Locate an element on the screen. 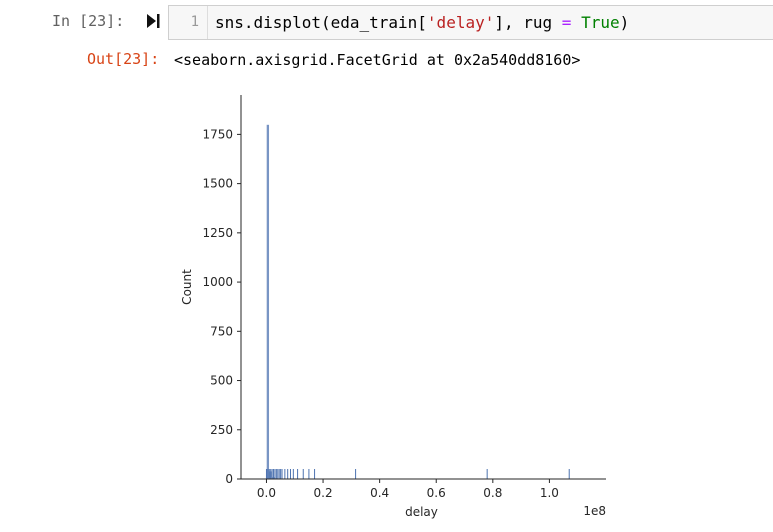 This screenshot has width=773, height=532. code-part: sns.displot(eda_train[ is located at coordinates (321, 22).